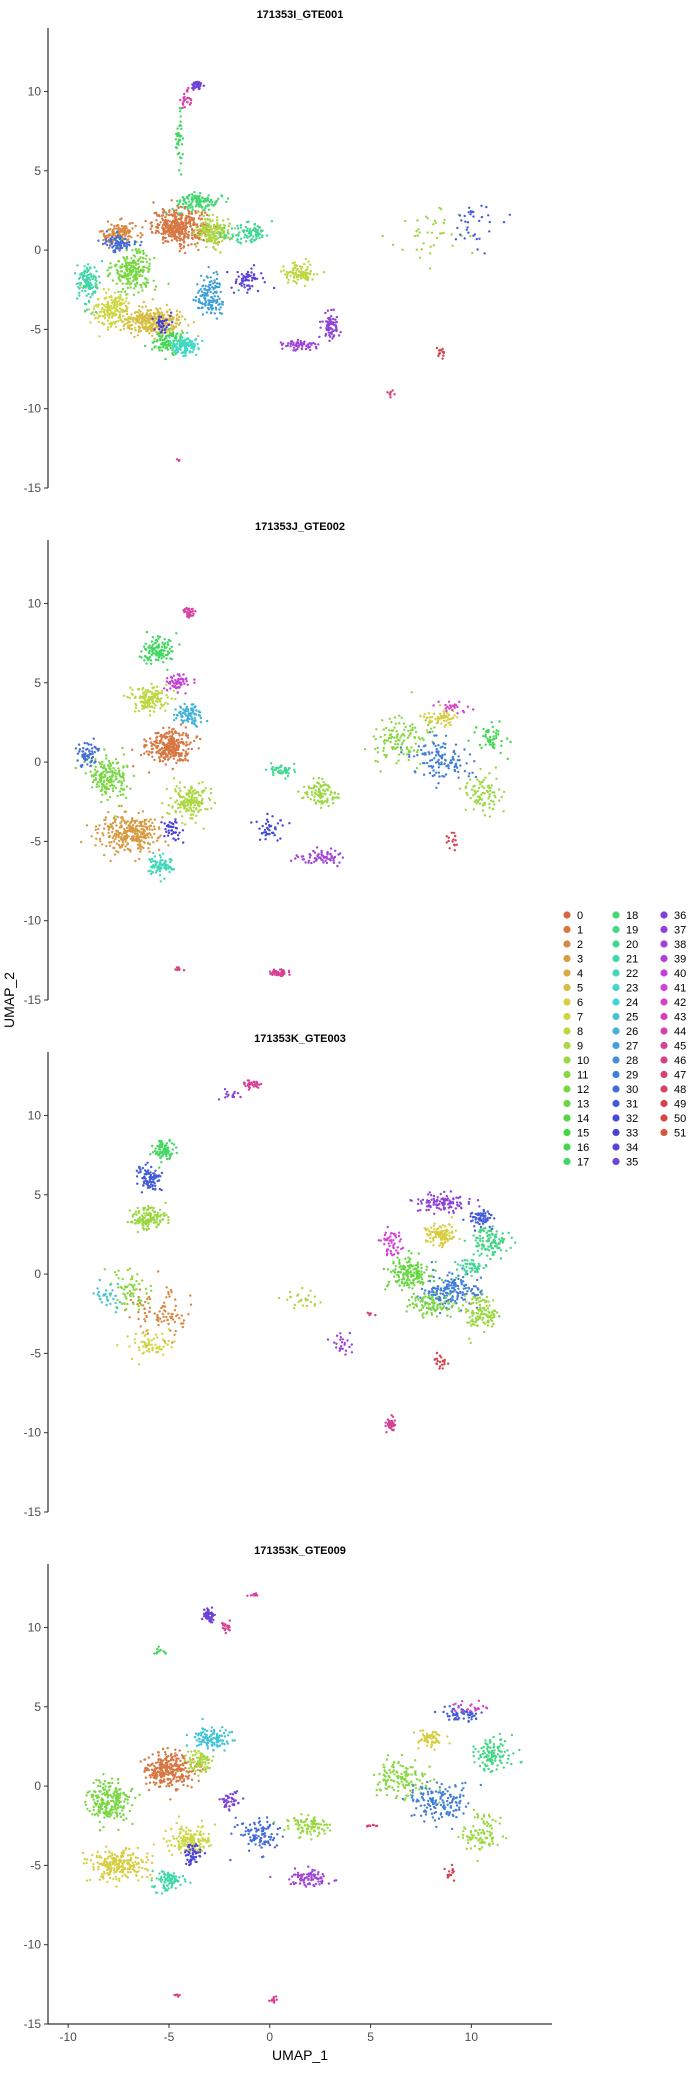 This screenshot has height=2100, width=700. I want to click on y-tick-label: -5, so click(35, 329).